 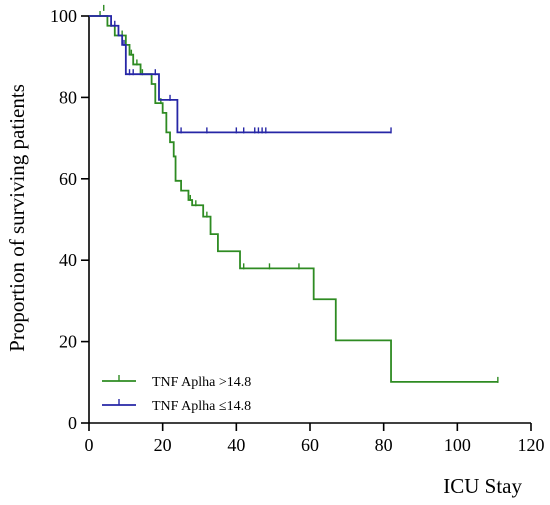 I want to click on y-tick-label: 40, so click(x=68, y=260).